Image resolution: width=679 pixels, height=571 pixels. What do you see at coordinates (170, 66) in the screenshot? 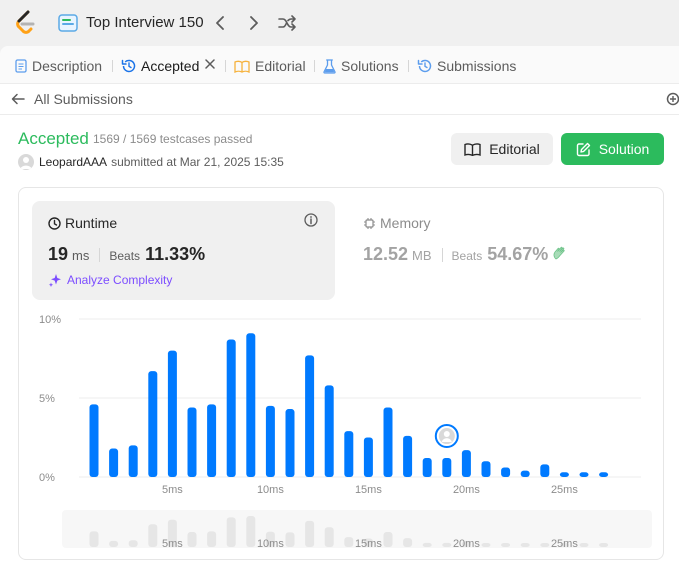
I see `tab-label: Accepted` at bounding box center [170, 66].